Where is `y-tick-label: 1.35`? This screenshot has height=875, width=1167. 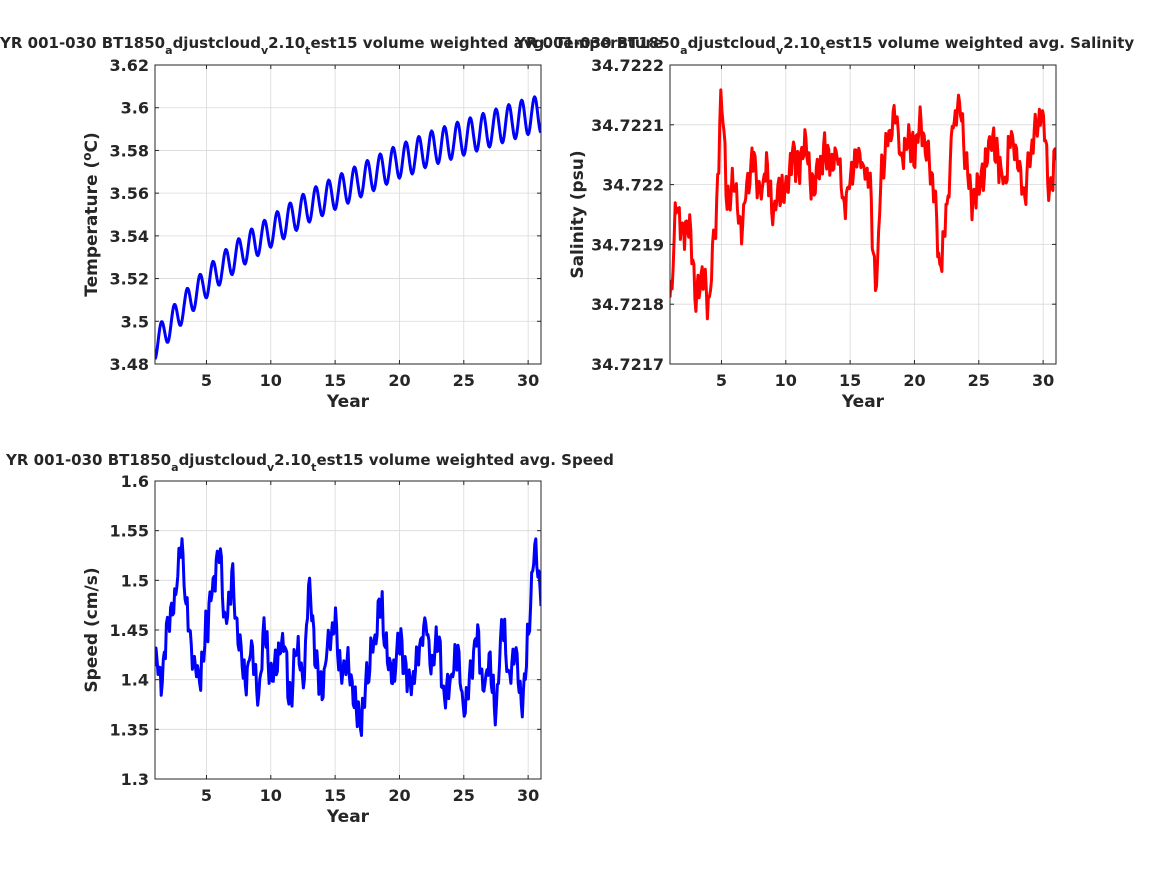
y-tick-label: 1.35 is located at coordinates (129, 729).